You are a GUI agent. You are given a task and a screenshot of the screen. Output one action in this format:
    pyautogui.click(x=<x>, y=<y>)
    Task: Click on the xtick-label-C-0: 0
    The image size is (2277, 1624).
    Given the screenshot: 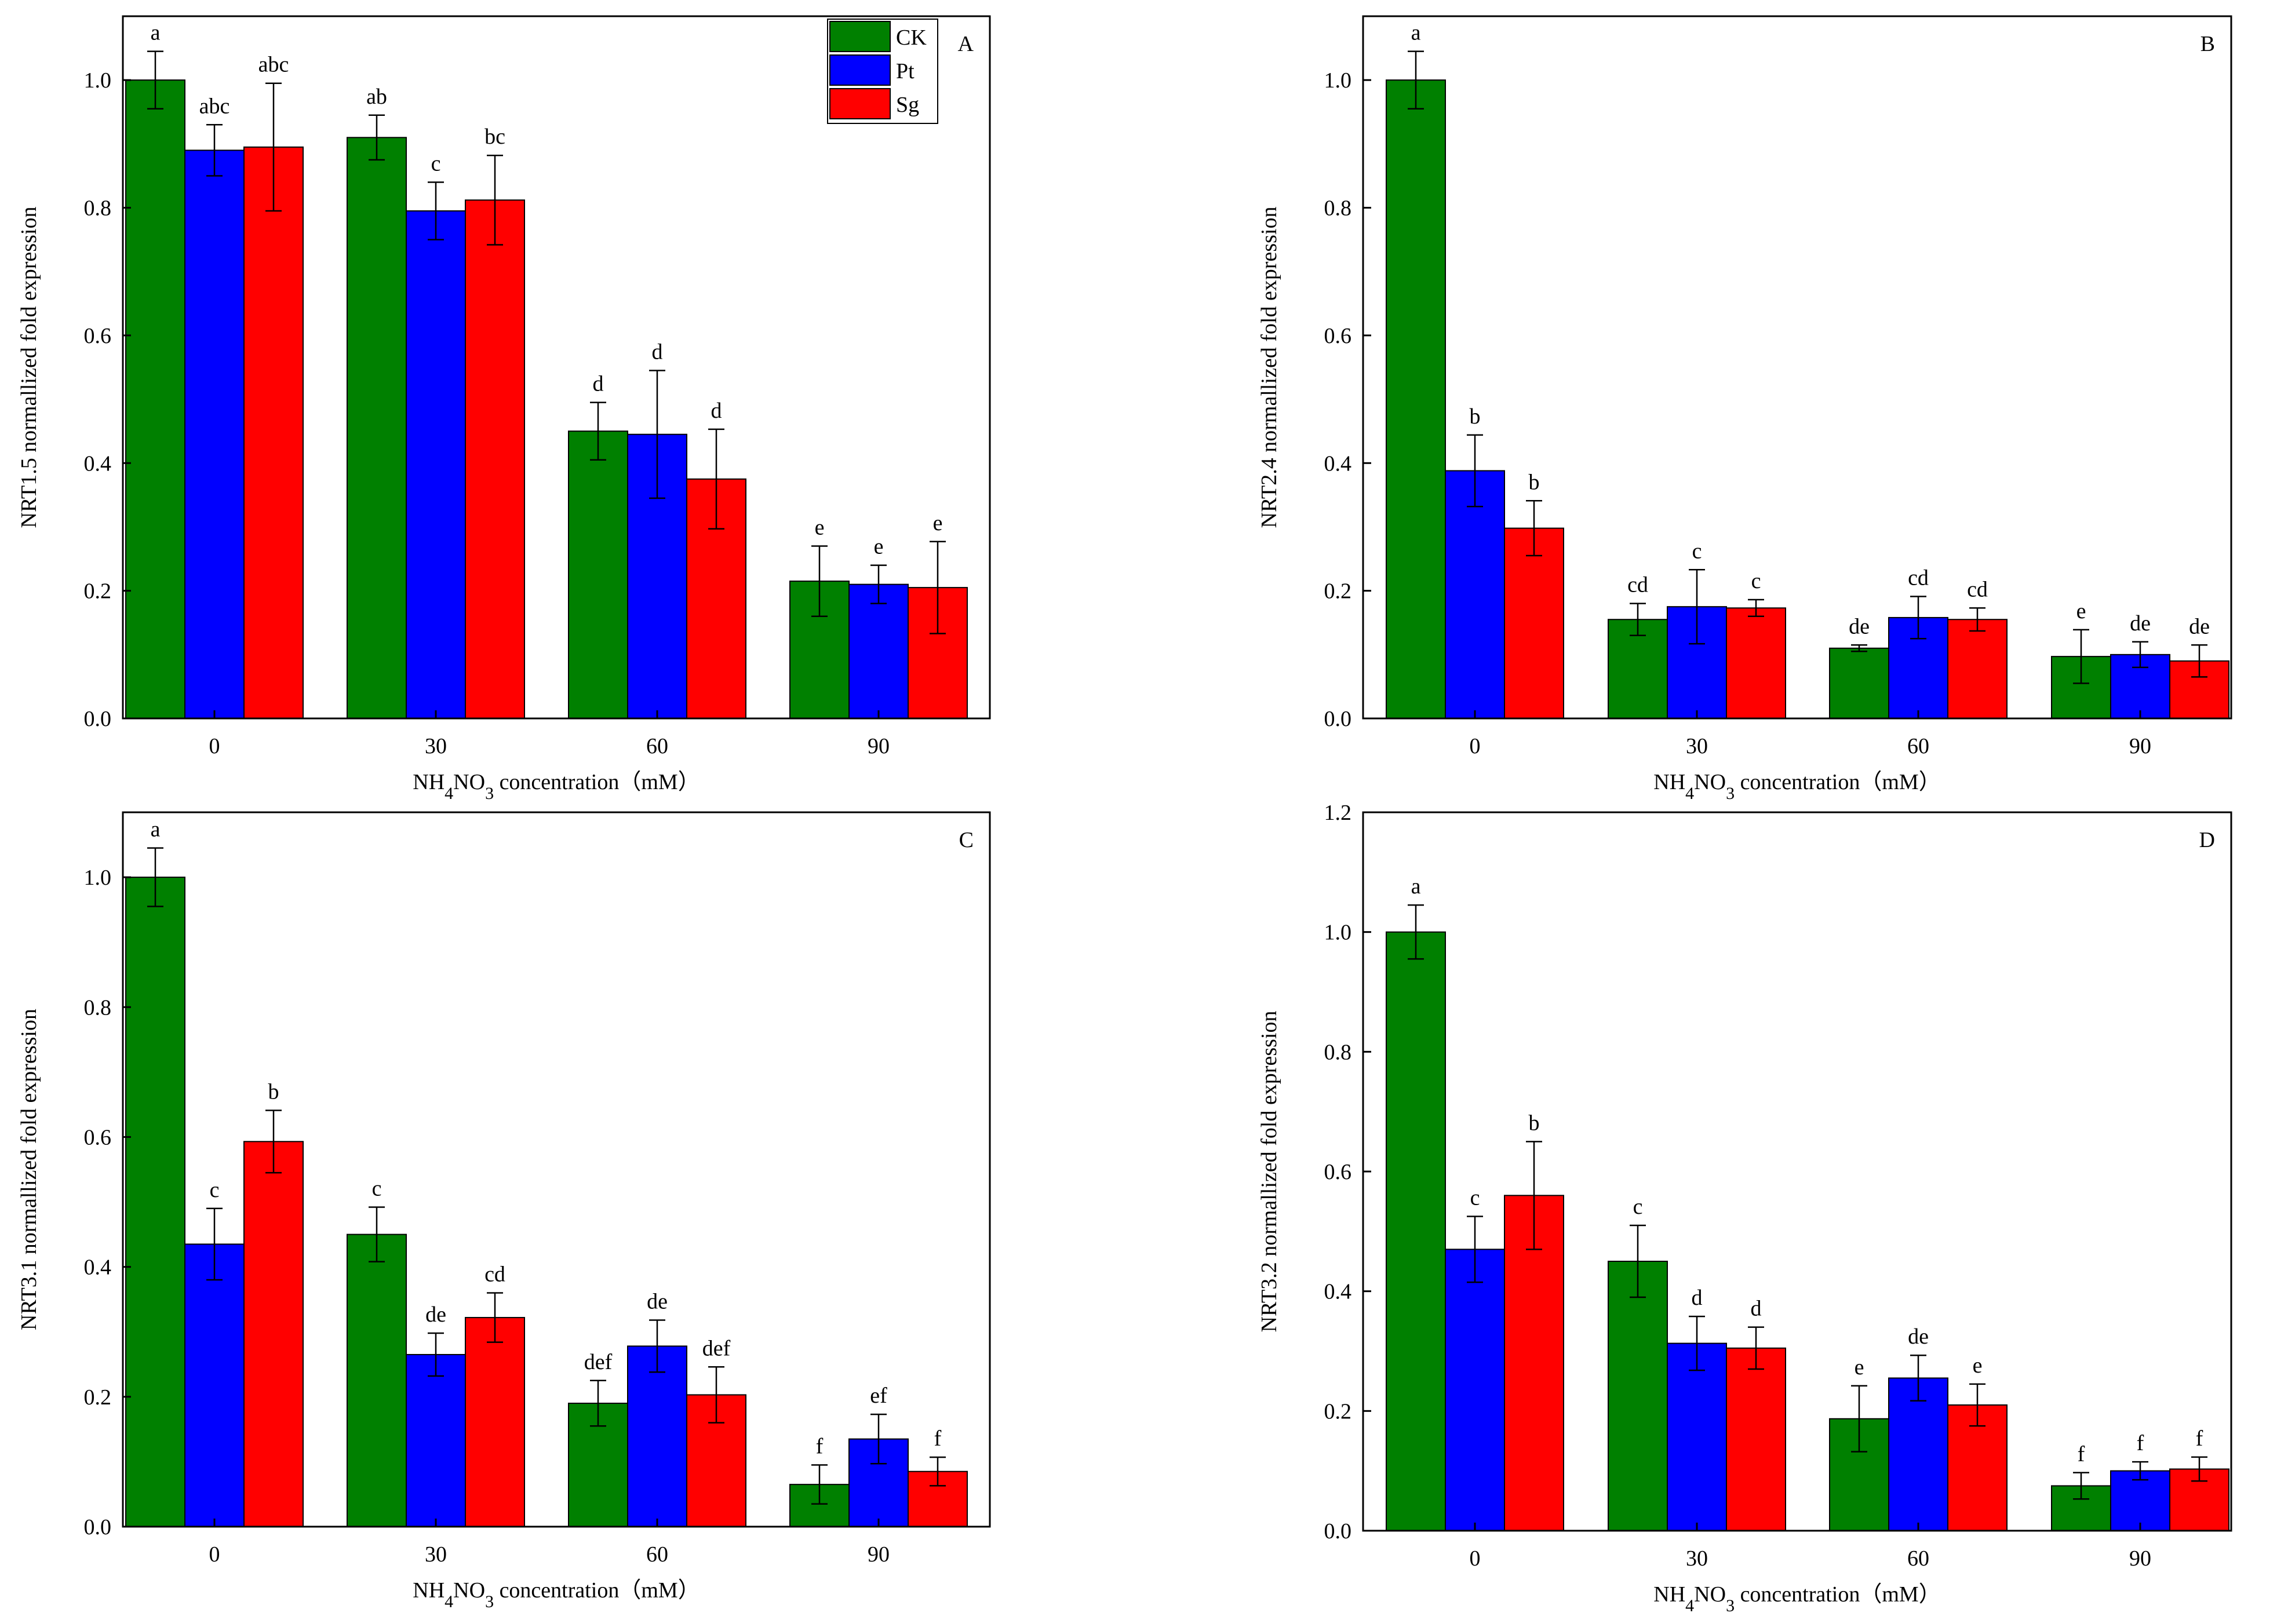 What is the action you would take?
    pyautogui.click(x=214, y=1554)
    